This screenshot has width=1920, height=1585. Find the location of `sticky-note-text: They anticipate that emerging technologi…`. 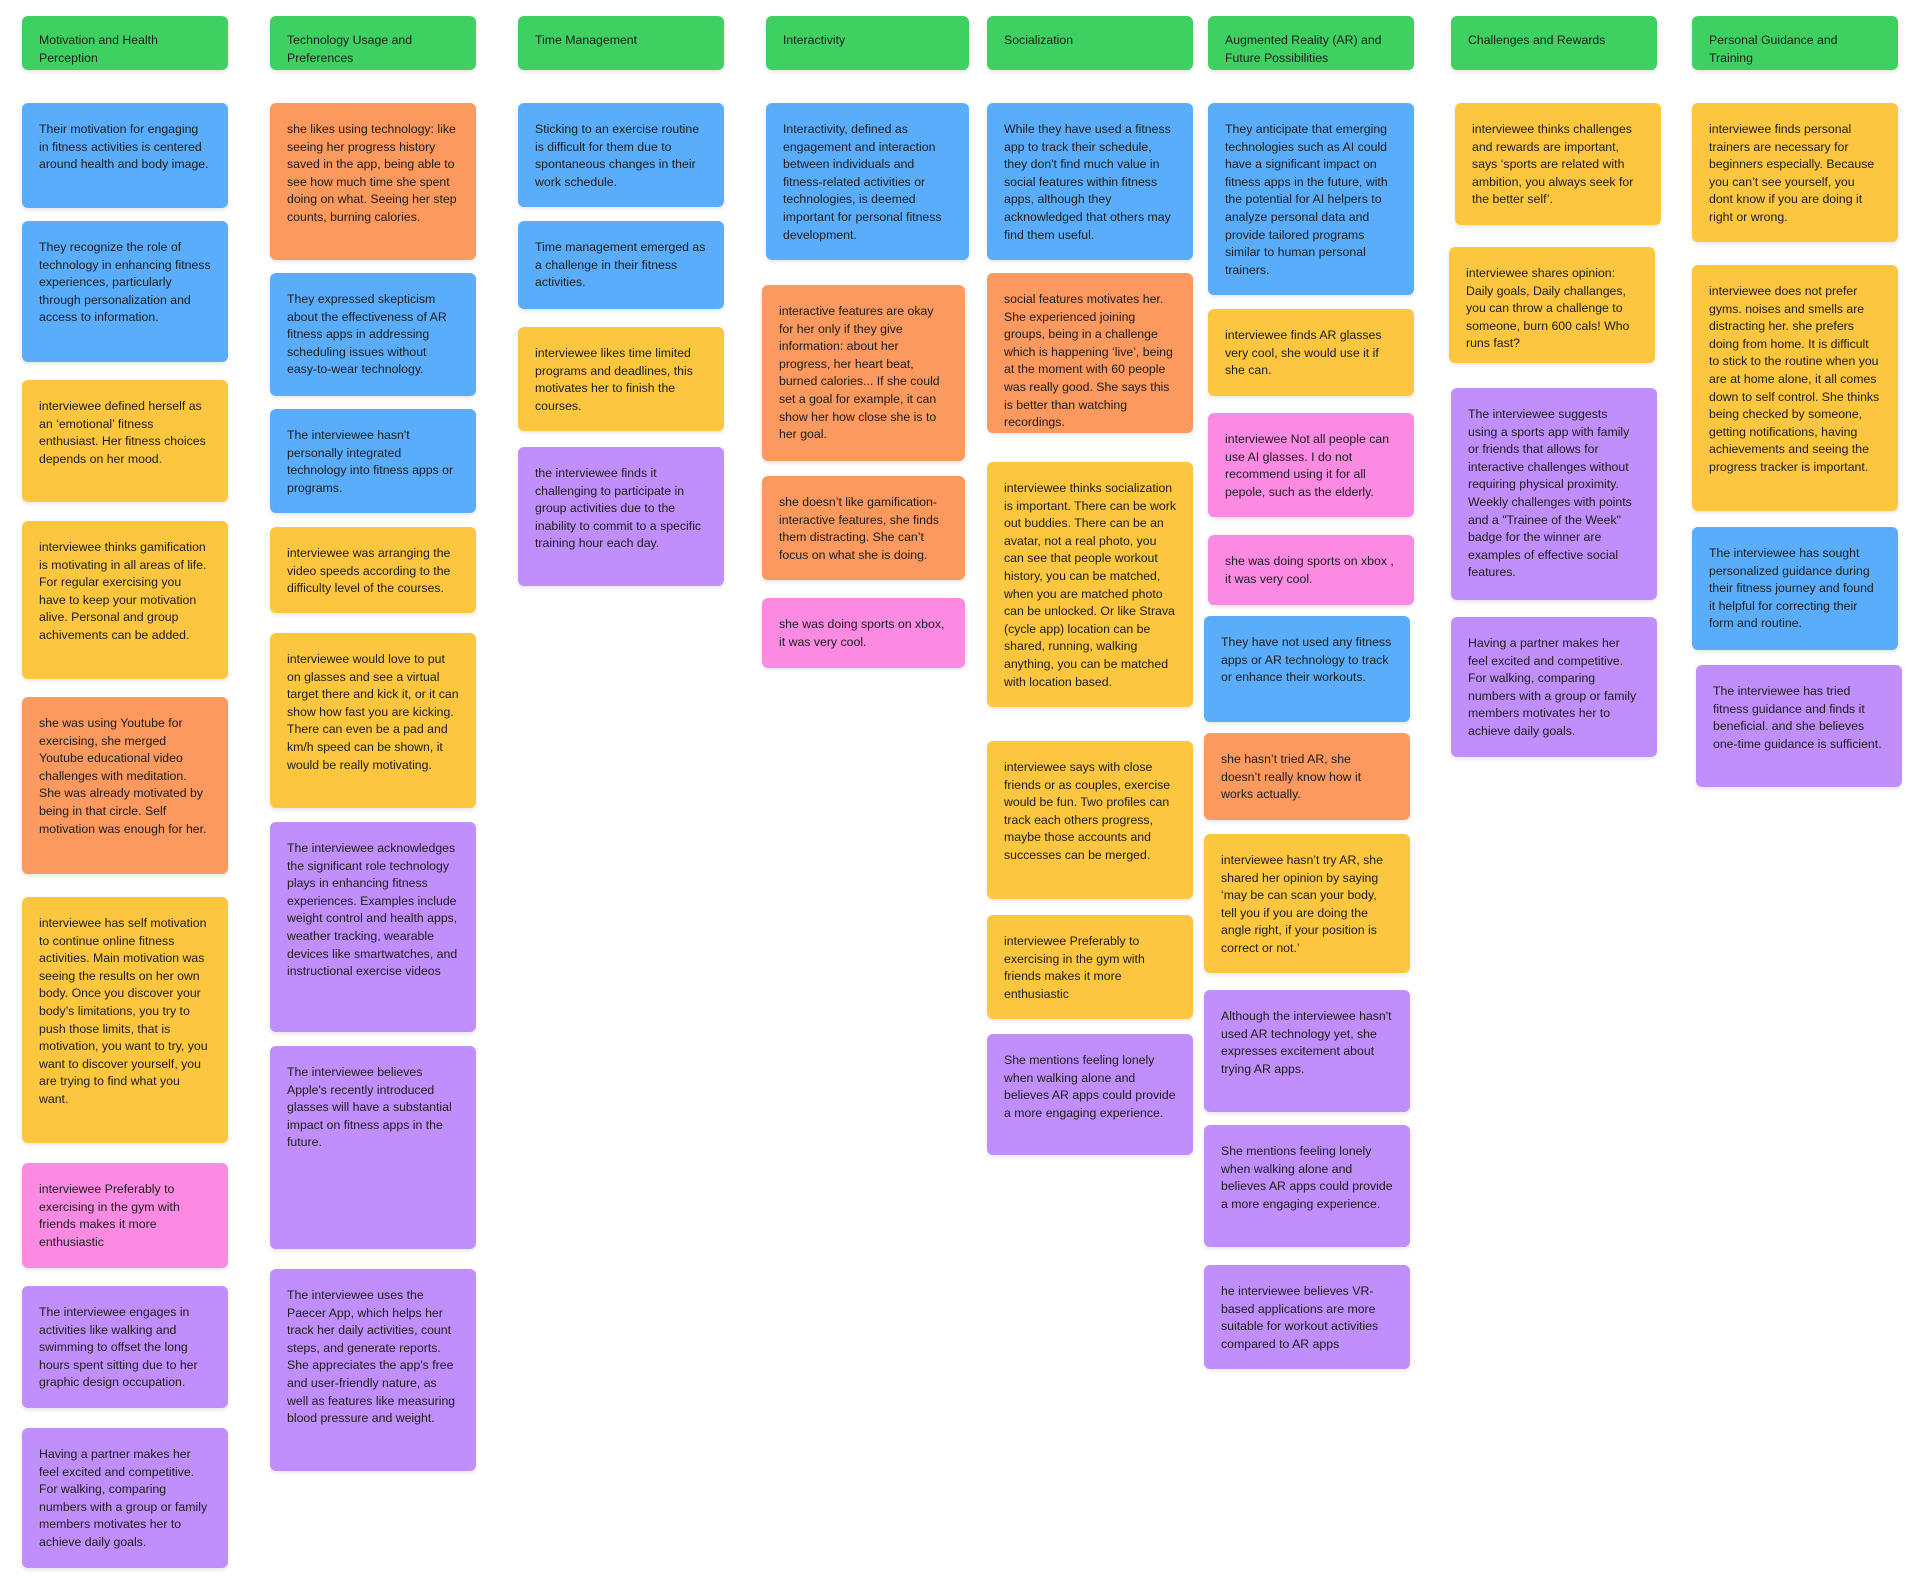

sticky-note-text: They anticipate that emerging technologi… is located at coordinates (1306, 199).